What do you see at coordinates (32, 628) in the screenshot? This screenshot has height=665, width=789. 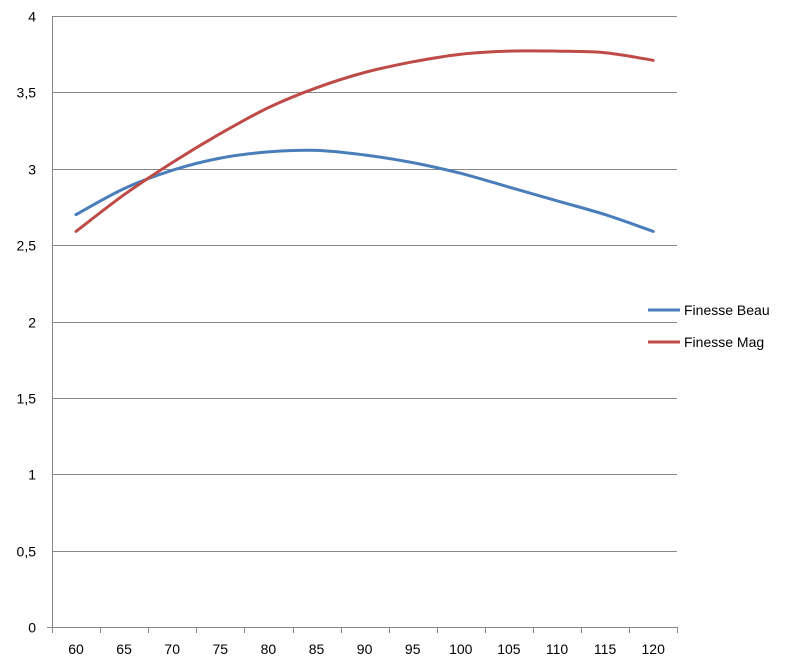 I see `y-tick-label: 0` at bounding box center [32, 628].